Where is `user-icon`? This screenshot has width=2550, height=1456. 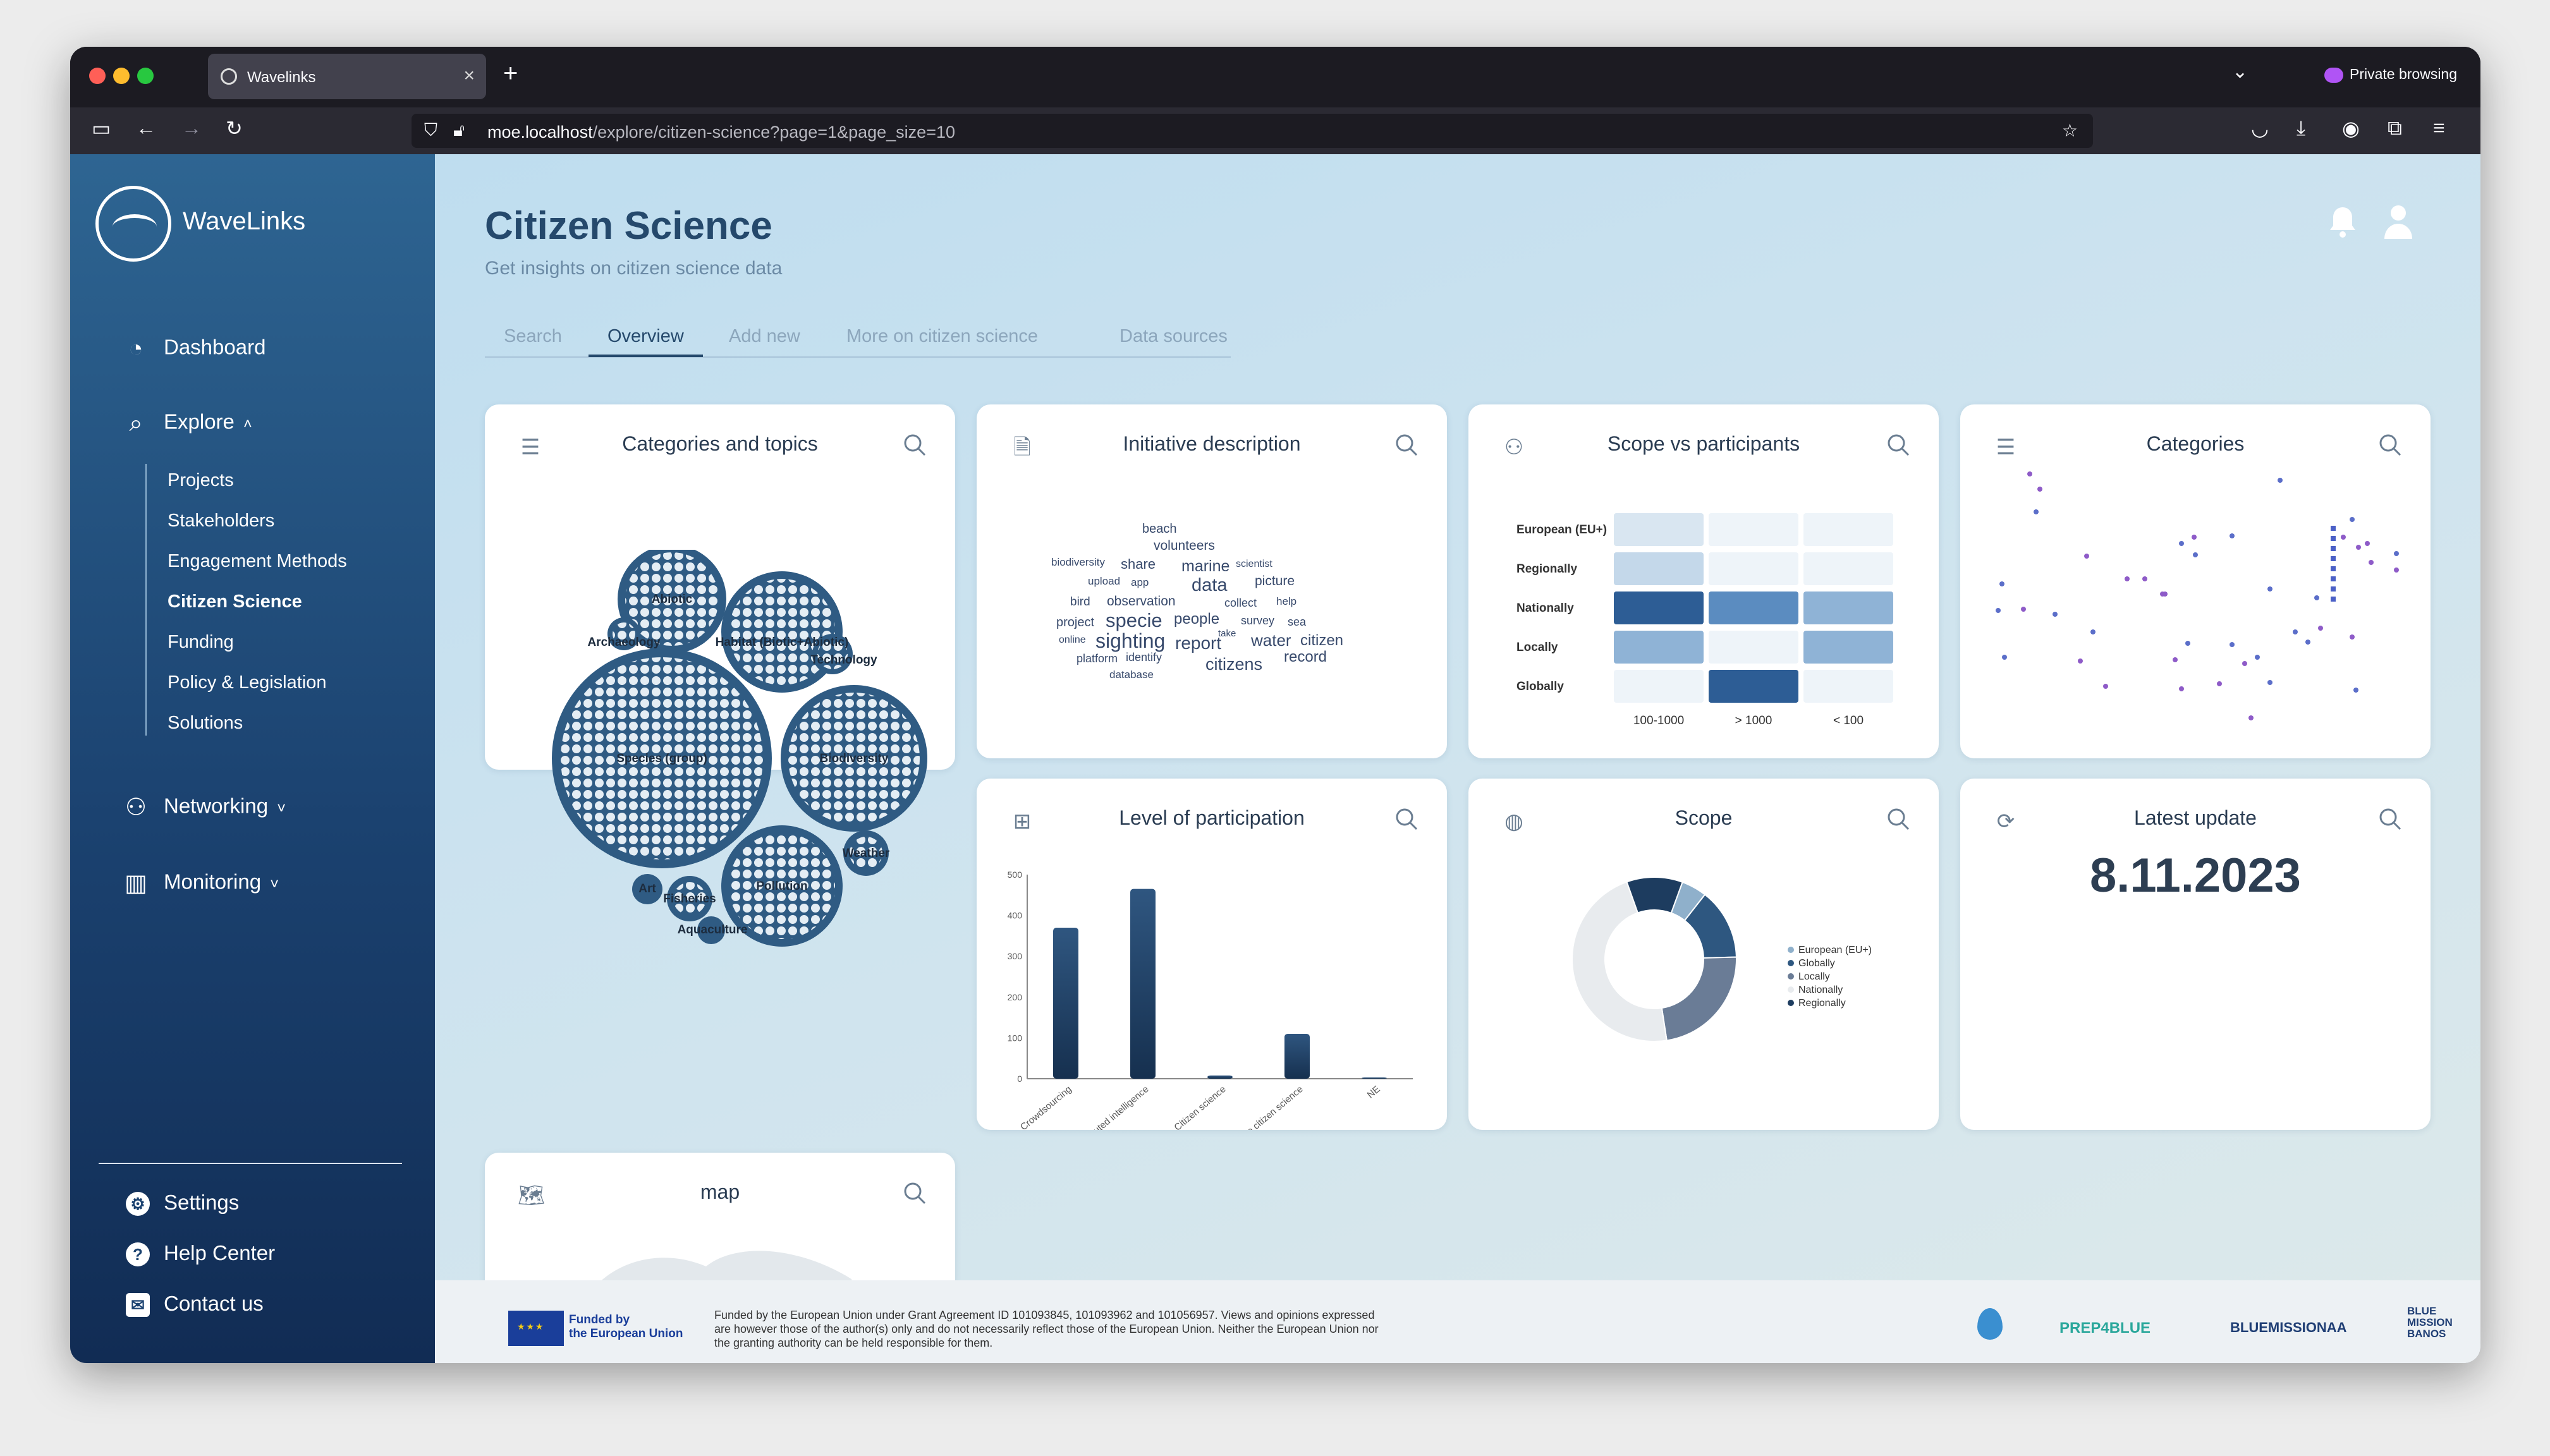
user-icon is located at coordinates (2398, 221).